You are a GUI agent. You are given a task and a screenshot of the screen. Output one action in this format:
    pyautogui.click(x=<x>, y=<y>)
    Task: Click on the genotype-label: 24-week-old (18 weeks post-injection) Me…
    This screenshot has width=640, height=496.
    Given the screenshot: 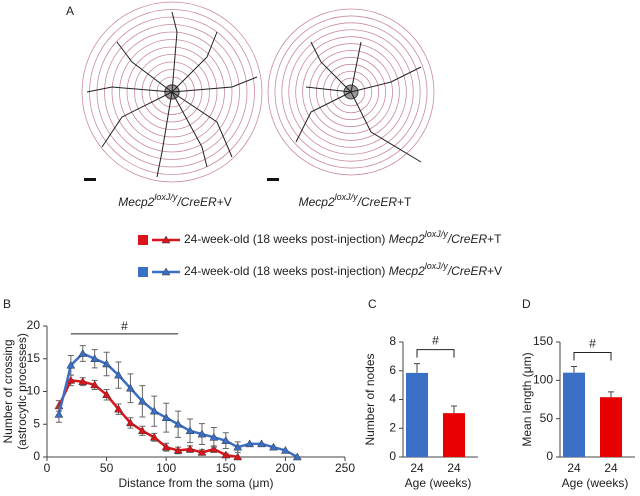 What is the action you would take?
    pyautogui.click(x=343, y=237)
    